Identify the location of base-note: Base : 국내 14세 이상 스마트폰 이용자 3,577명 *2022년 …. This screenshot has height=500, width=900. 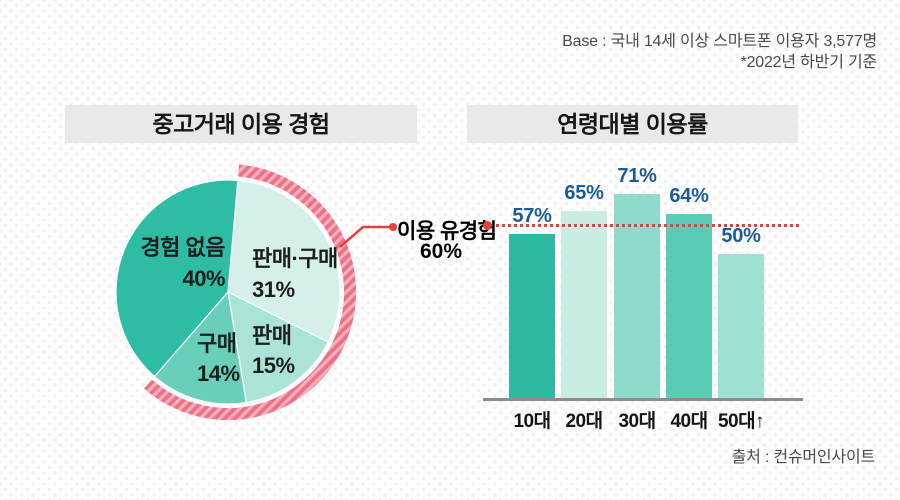
(719, 52).